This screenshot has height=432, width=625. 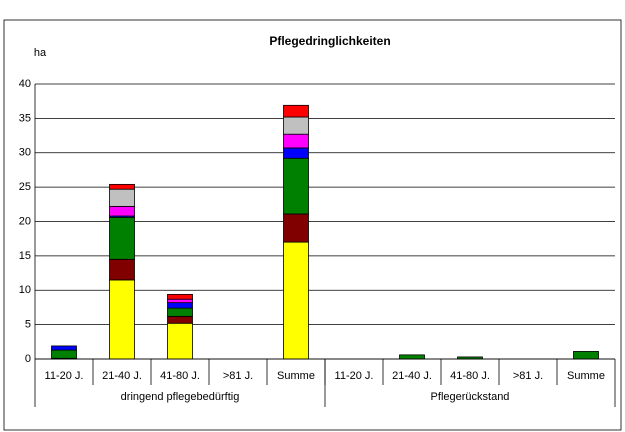 What do you see at coordinates (25, 290) in the screenshot?
I see `y-tick-label: 10` at bounding box center [25, 290].